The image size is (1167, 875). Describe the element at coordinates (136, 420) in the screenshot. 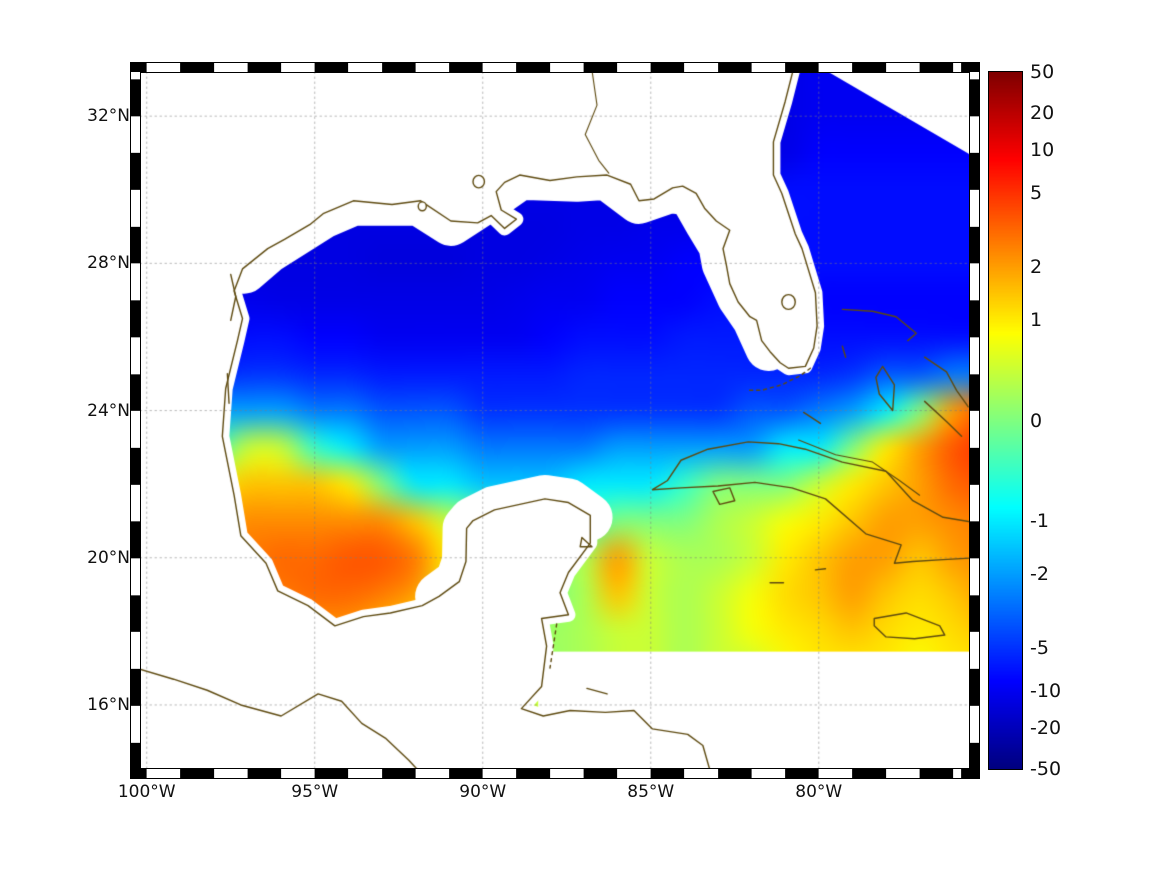

I see `frame-stripe-left` at that location.